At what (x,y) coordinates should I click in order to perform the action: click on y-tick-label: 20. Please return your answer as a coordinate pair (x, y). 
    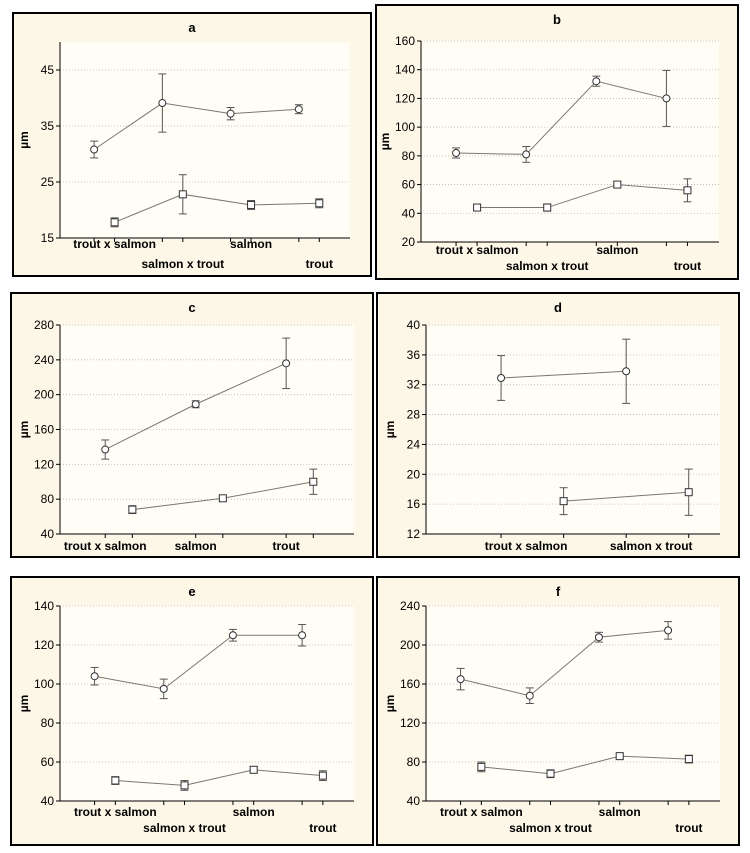
    Looking at the image, I should click on (414, 474).